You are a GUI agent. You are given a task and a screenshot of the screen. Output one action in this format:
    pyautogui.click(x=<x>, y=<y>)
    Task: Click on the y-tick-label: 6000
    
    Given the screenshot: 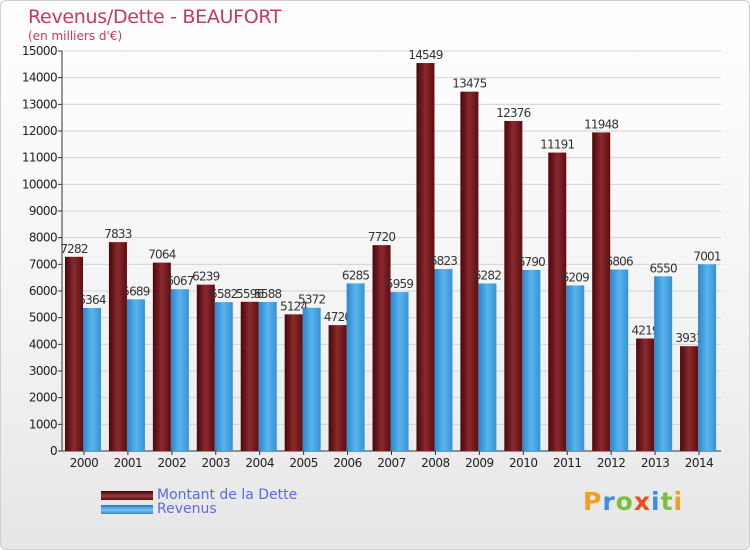 What is the action you would take?
    pyautogui.click(x=43, y=291)
    